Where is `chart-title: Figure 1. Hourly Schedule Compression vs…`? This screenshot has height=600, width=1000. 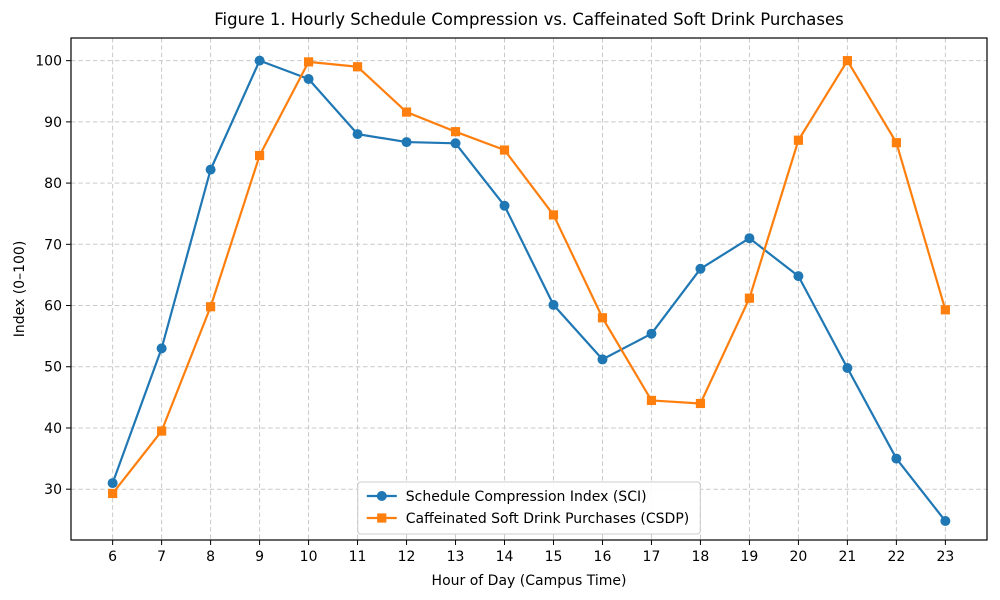 chart-title: Figure 1. Hourly Schedule Compression vs… is located at coordinates (528, 19).